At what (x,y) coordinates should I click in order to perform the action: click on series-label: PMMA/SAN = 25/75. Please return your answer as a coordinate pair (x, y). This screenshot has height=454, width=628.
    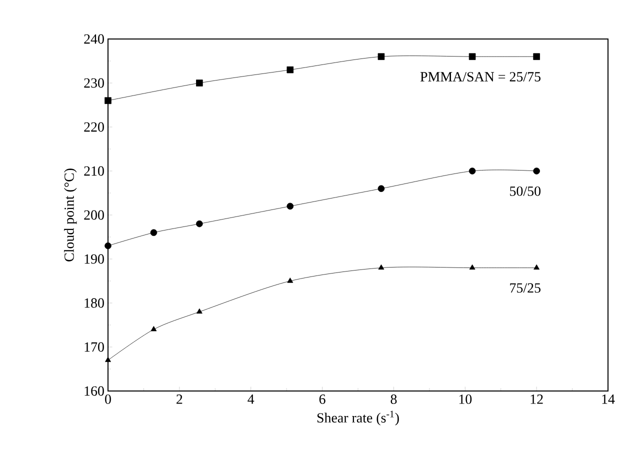
    Looking at the image, I should click on (480, 77).